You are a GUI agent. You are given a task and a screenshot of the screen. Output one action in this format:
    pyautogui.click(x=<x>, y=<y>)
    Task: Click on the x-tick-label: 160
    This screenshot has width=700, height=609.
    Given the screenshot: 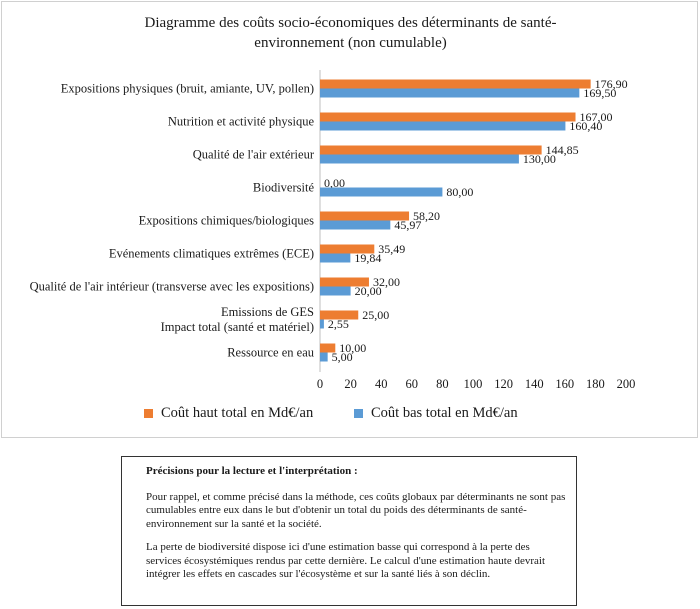 What is the action you would take?
    pyautogui.click(x=564, y=384)
    